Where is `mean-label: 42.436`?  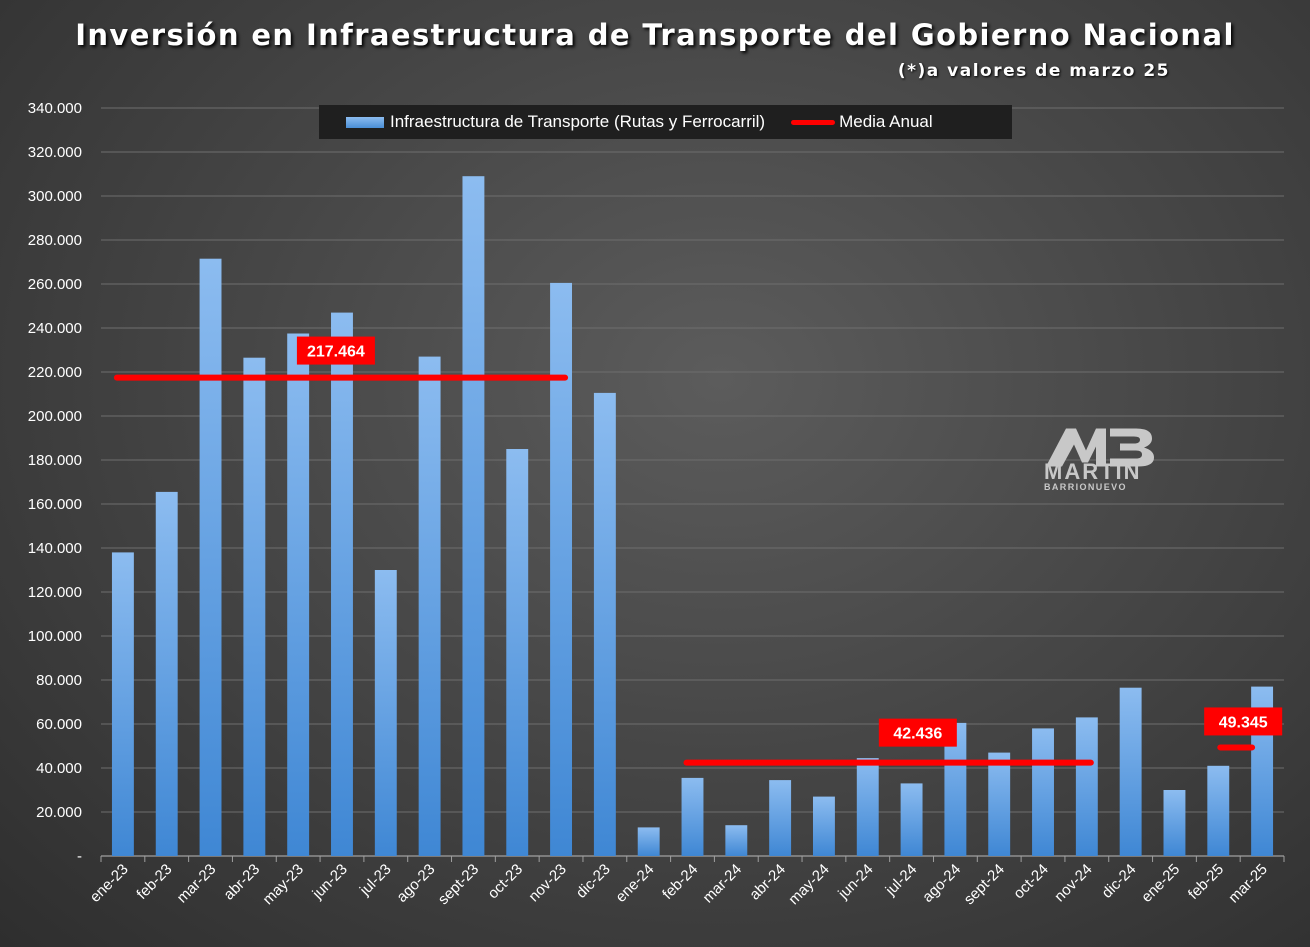
mean-label: 42.436 is located at coordinates (917, 734).